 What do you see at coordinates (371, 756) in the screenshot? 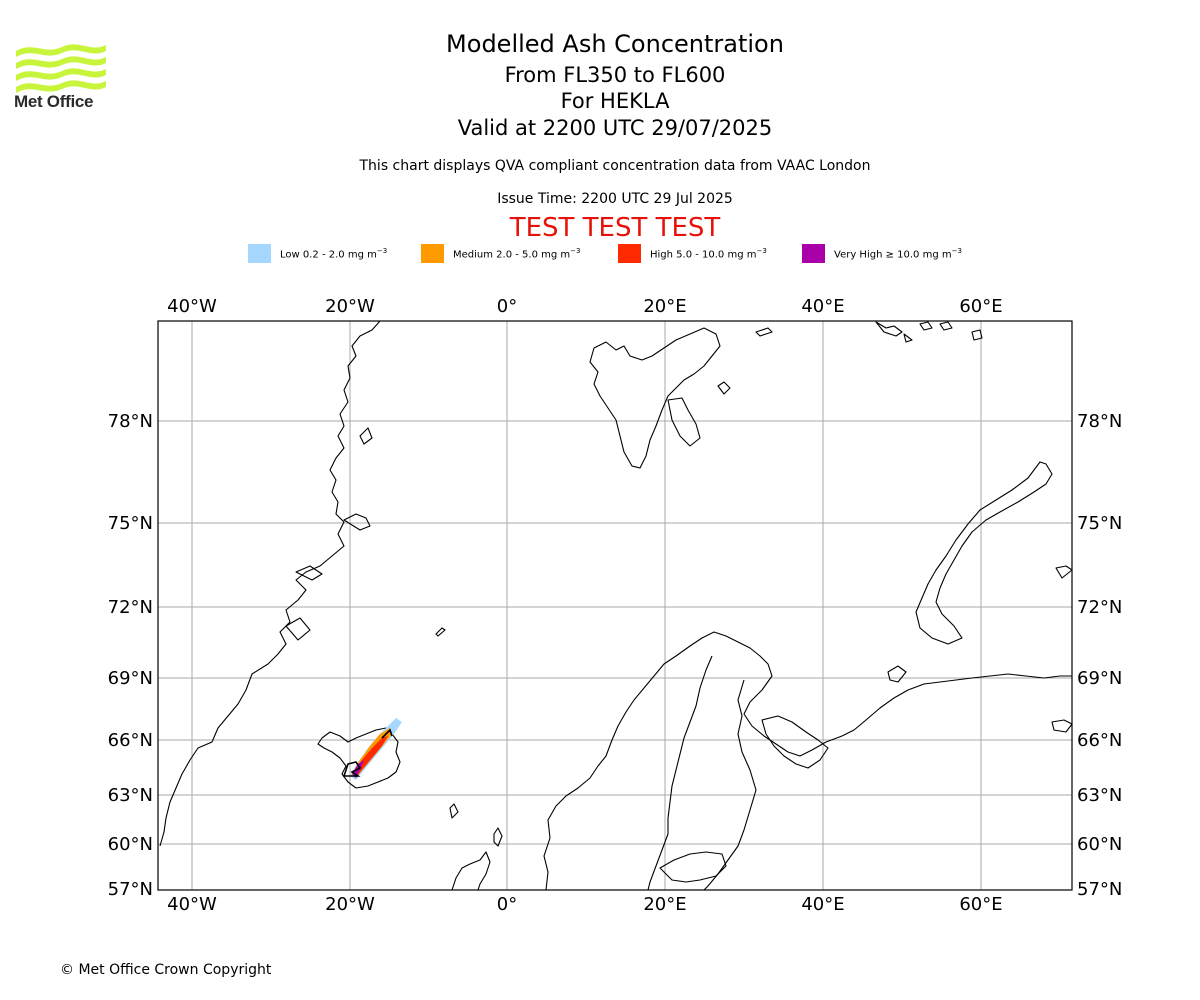
I see `ash-high-region` at bounding box center [371, 756].